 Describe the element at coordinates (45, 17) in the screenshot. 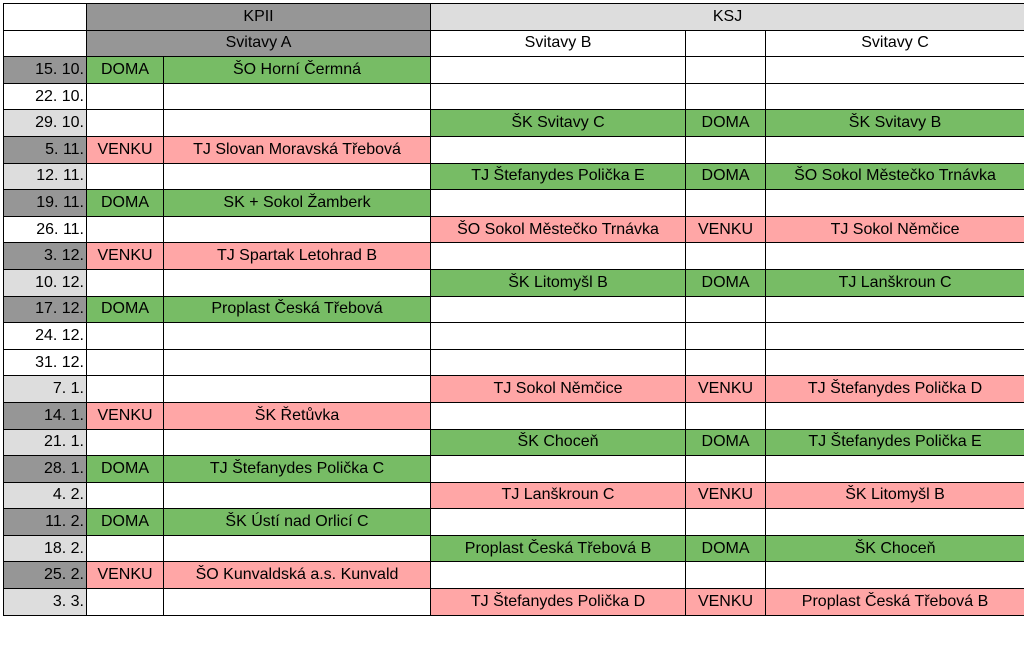

I see `group-header-cell` at that location.